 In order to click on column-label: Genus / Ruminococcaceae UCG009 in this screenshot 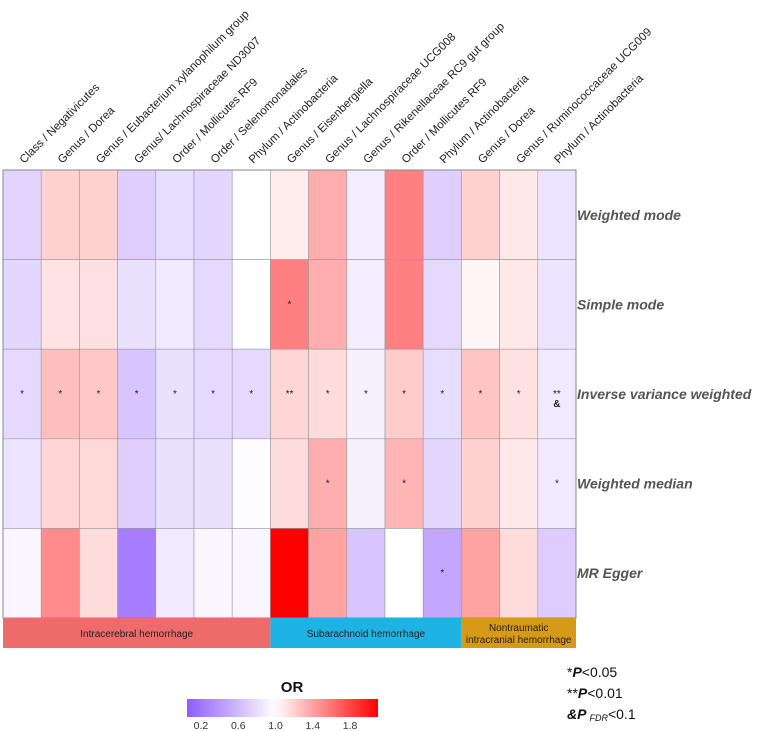, I will do `click(584, 96)`.